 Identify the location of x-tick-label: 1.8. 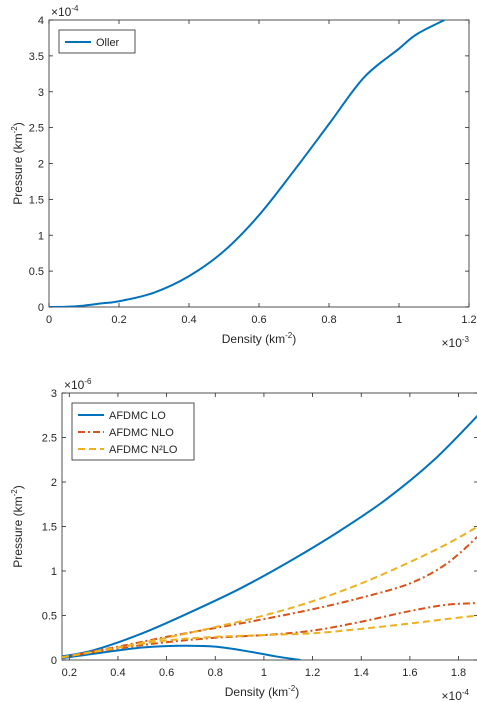
(458, 673).